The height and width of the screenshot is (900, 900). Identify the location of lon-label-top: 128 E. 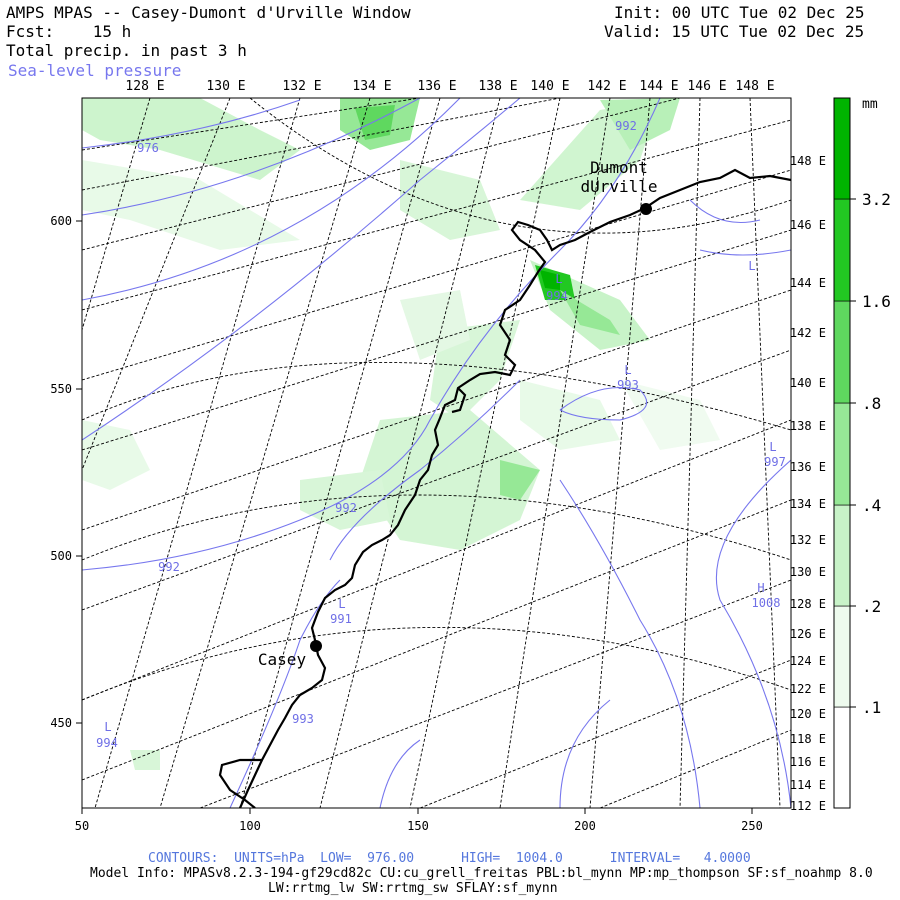
(144, 86).